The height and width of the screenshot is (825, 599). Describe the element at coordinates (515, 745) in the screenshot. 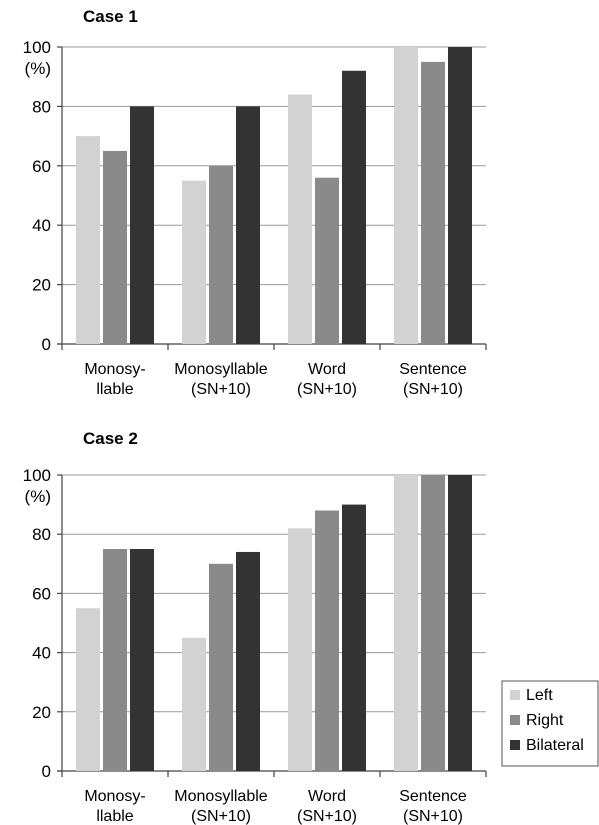

I see `legend-swatch-bilateral` at that location.